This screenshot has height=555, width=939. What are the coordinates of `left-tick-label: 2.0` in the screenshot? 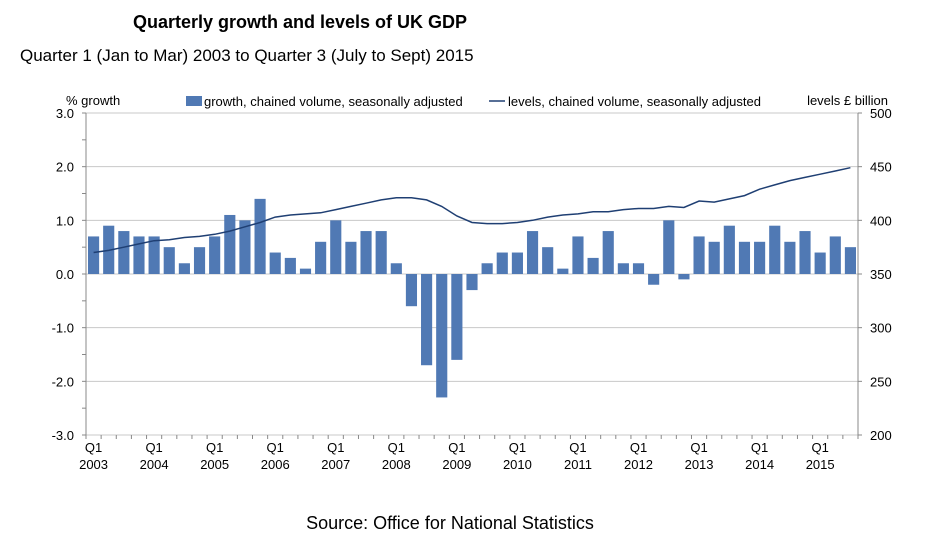 It's located at (65, 167).